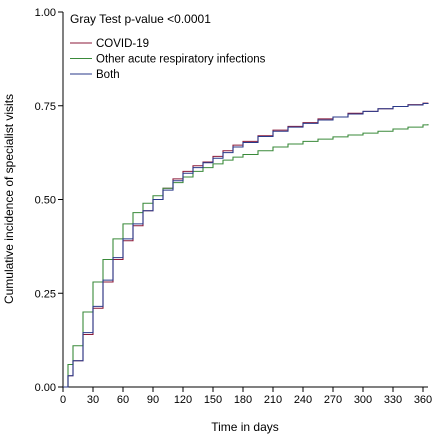 The image size is (435, 434). I want to click on x-tick-label: 30, so click(93, 400).